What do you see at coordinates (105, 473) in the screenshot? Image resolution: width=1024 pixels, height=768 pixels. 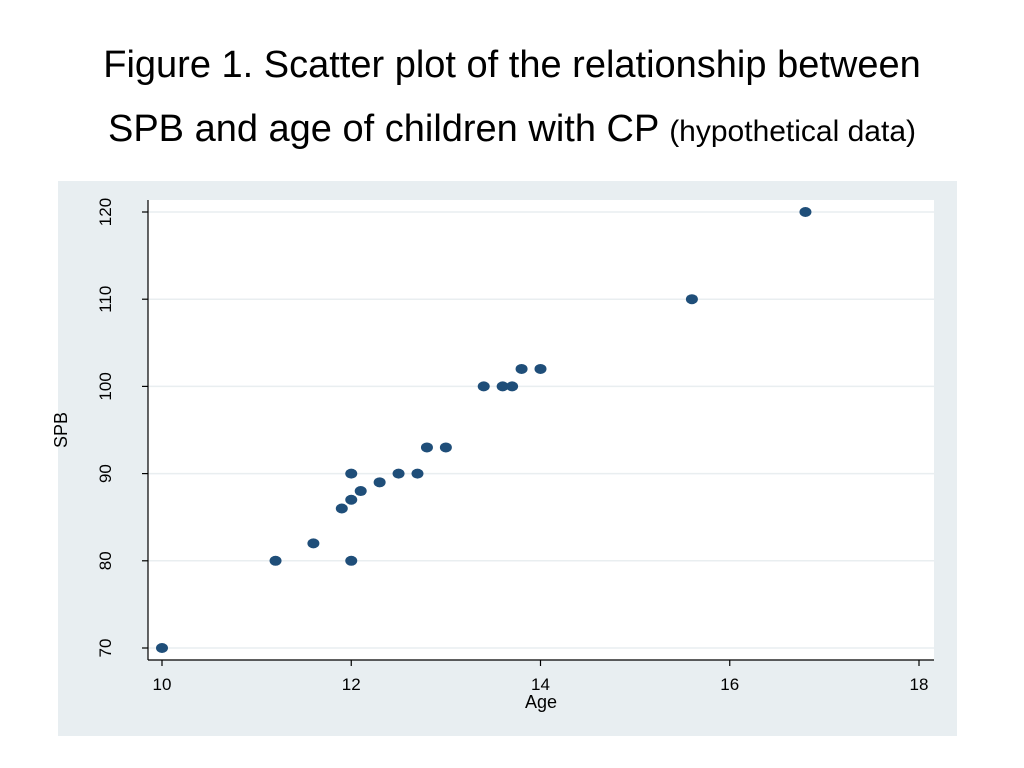 I see `y-tick-label: 90` at bounding box center [105, 473].